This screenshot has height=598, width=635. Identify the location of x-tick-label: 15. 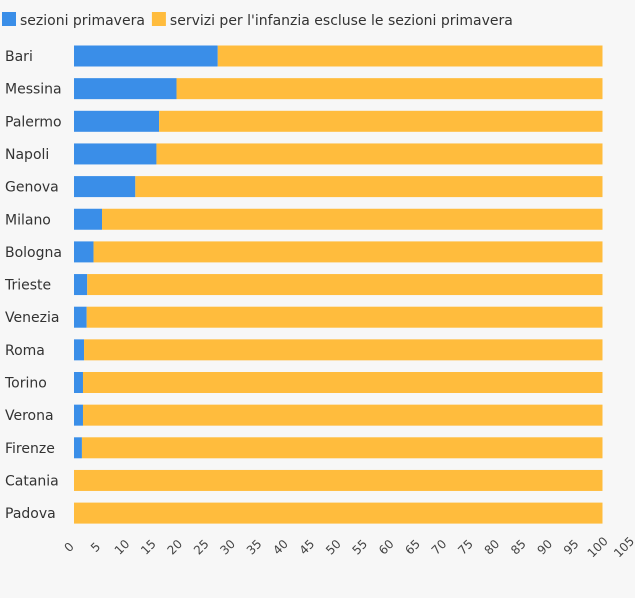
(148, 547).